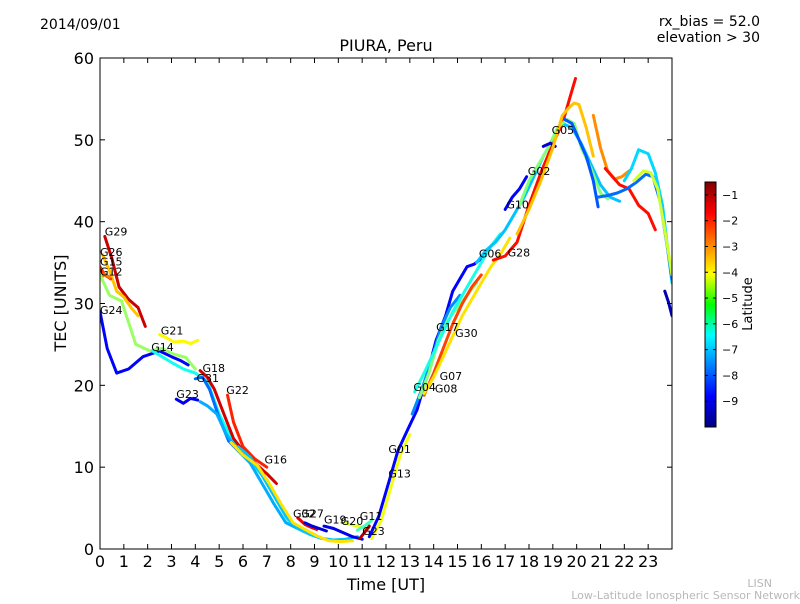 This screenshot has height=604, width=800. I want to click on satellite-label-g28: G28, so click(519, 253).